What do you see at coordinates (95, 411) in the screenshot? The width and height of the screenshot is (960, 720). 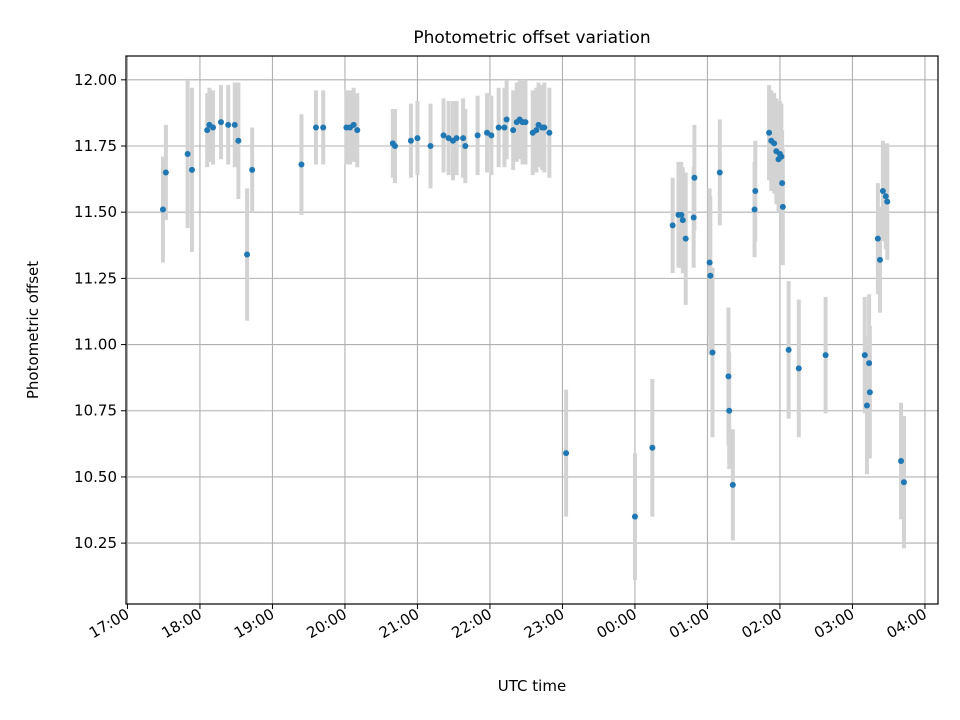 I see `y-tick-label: 10.75` at bounding box center [95, 411].